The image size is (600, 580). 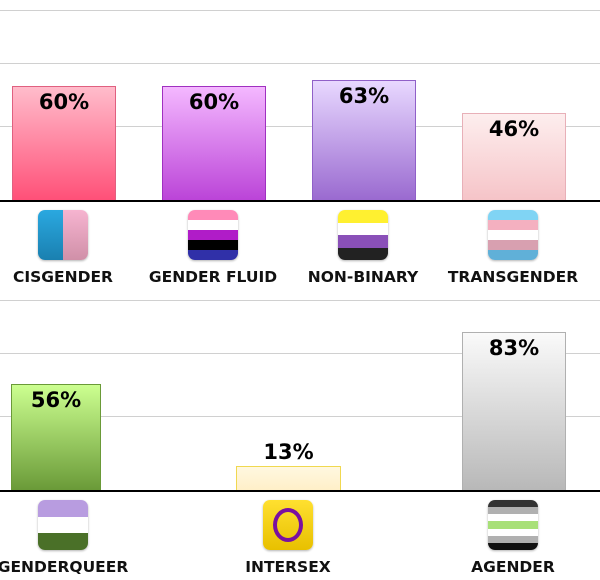 I want to click on bar-agender, so click(x=514, y=411).